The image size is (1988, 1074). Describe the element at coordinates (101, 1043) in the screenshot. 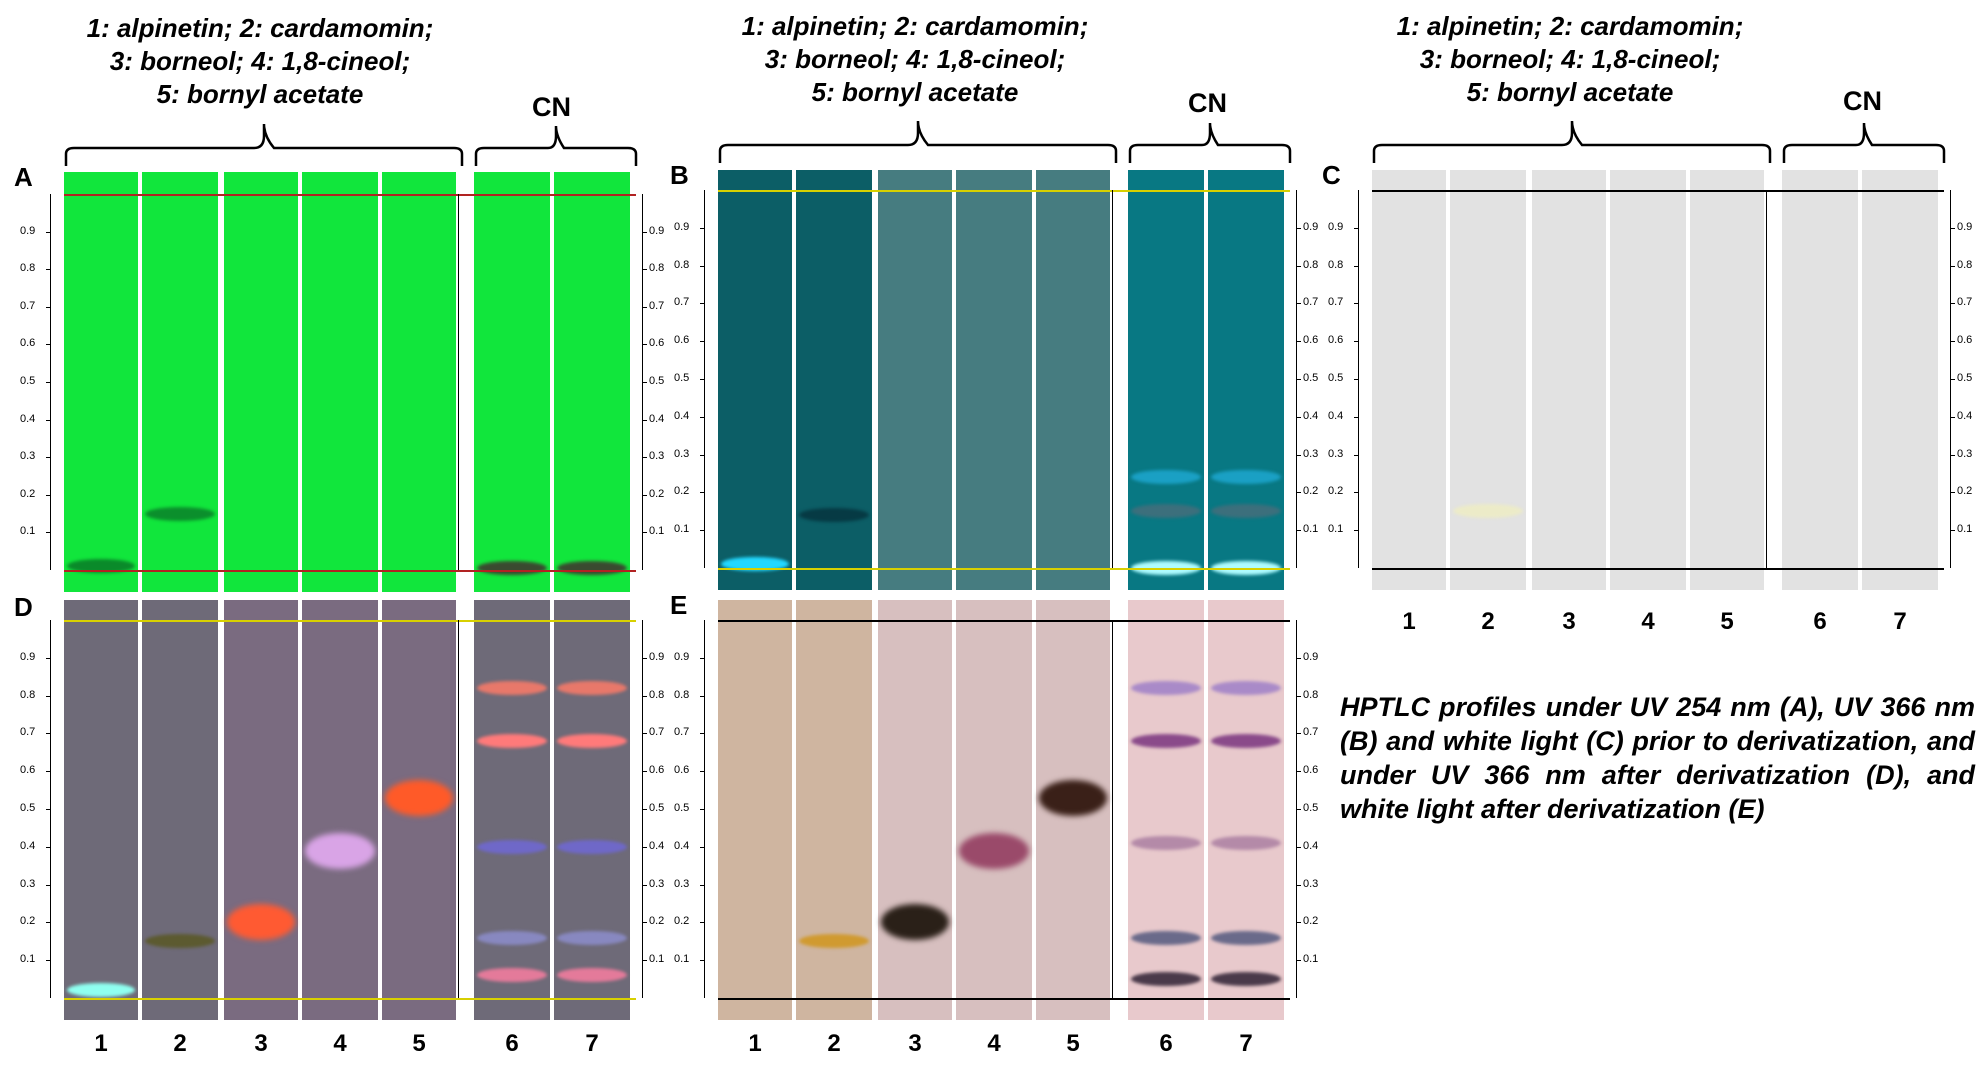

I see `lane-number: 1` at that location.